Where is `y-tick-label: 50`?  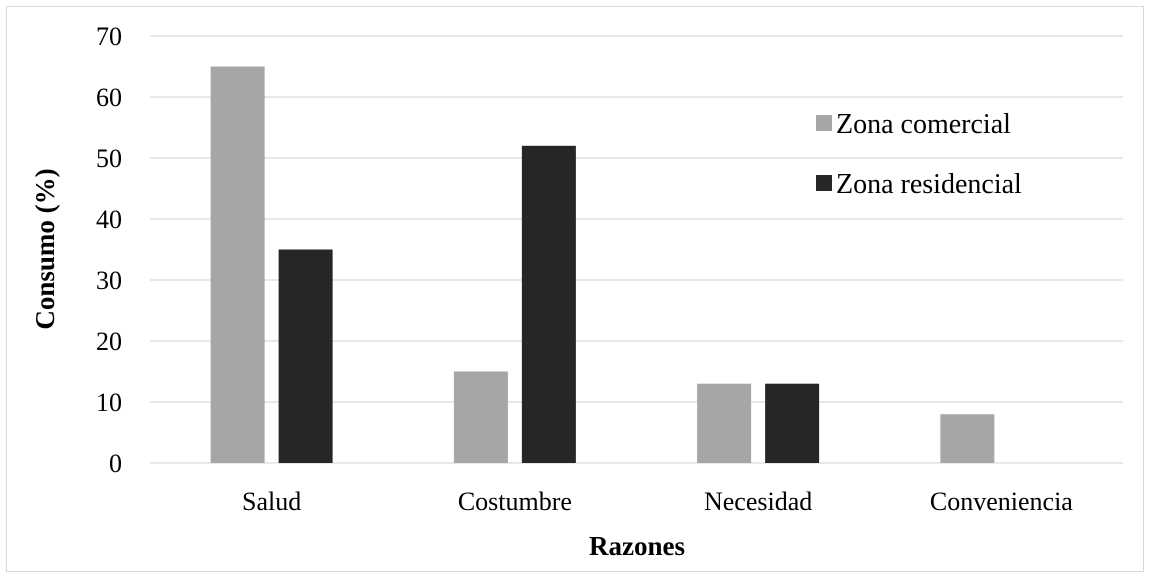 y-tick-label: 50 is located at coordinates (109, 158).